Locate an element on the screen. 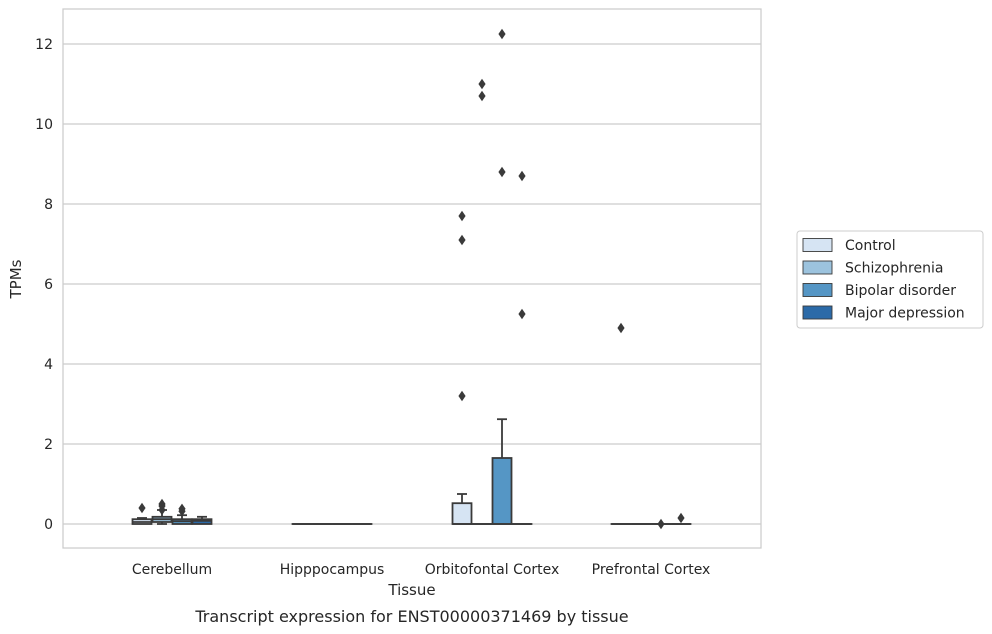 The width and height of the screenshot is (992, 634). x-tick-label: Hipppocampus is located at coordinates (332, 570).